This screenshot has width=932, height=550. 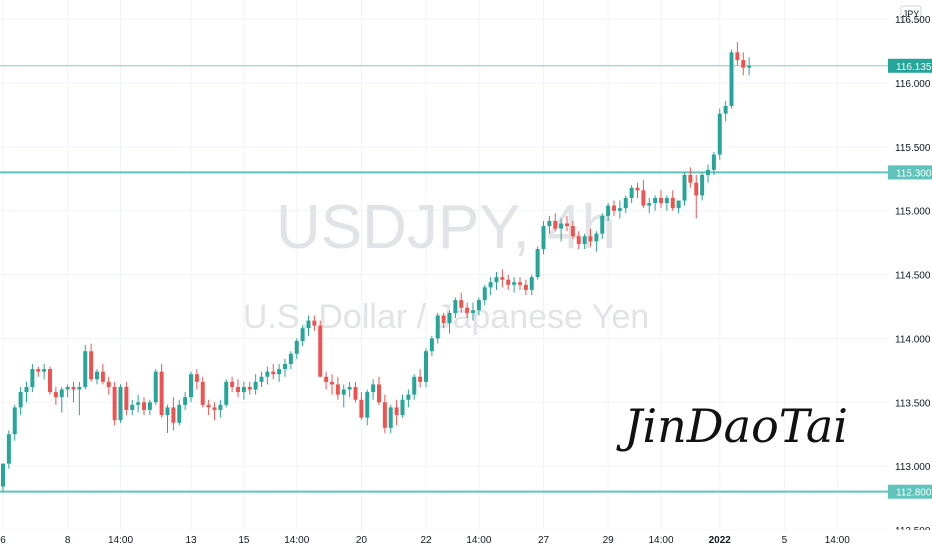 What do you see at coordinates (913, 212) in the screenshot?
I see `price-tick-label: 115.000` at bounding box center [913, 212].